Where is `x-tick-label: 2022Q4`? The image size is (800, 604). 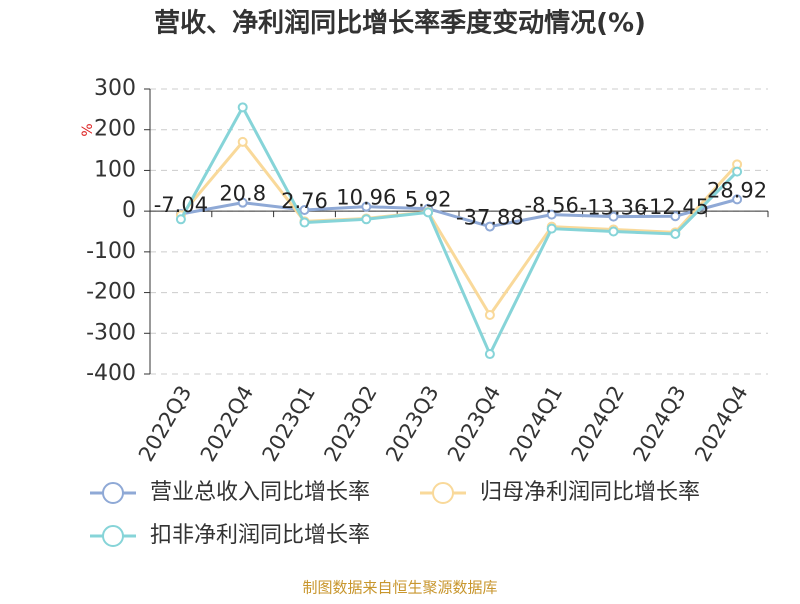 x-tick-label: 2022Q4 is located at coordinates (227, 424).